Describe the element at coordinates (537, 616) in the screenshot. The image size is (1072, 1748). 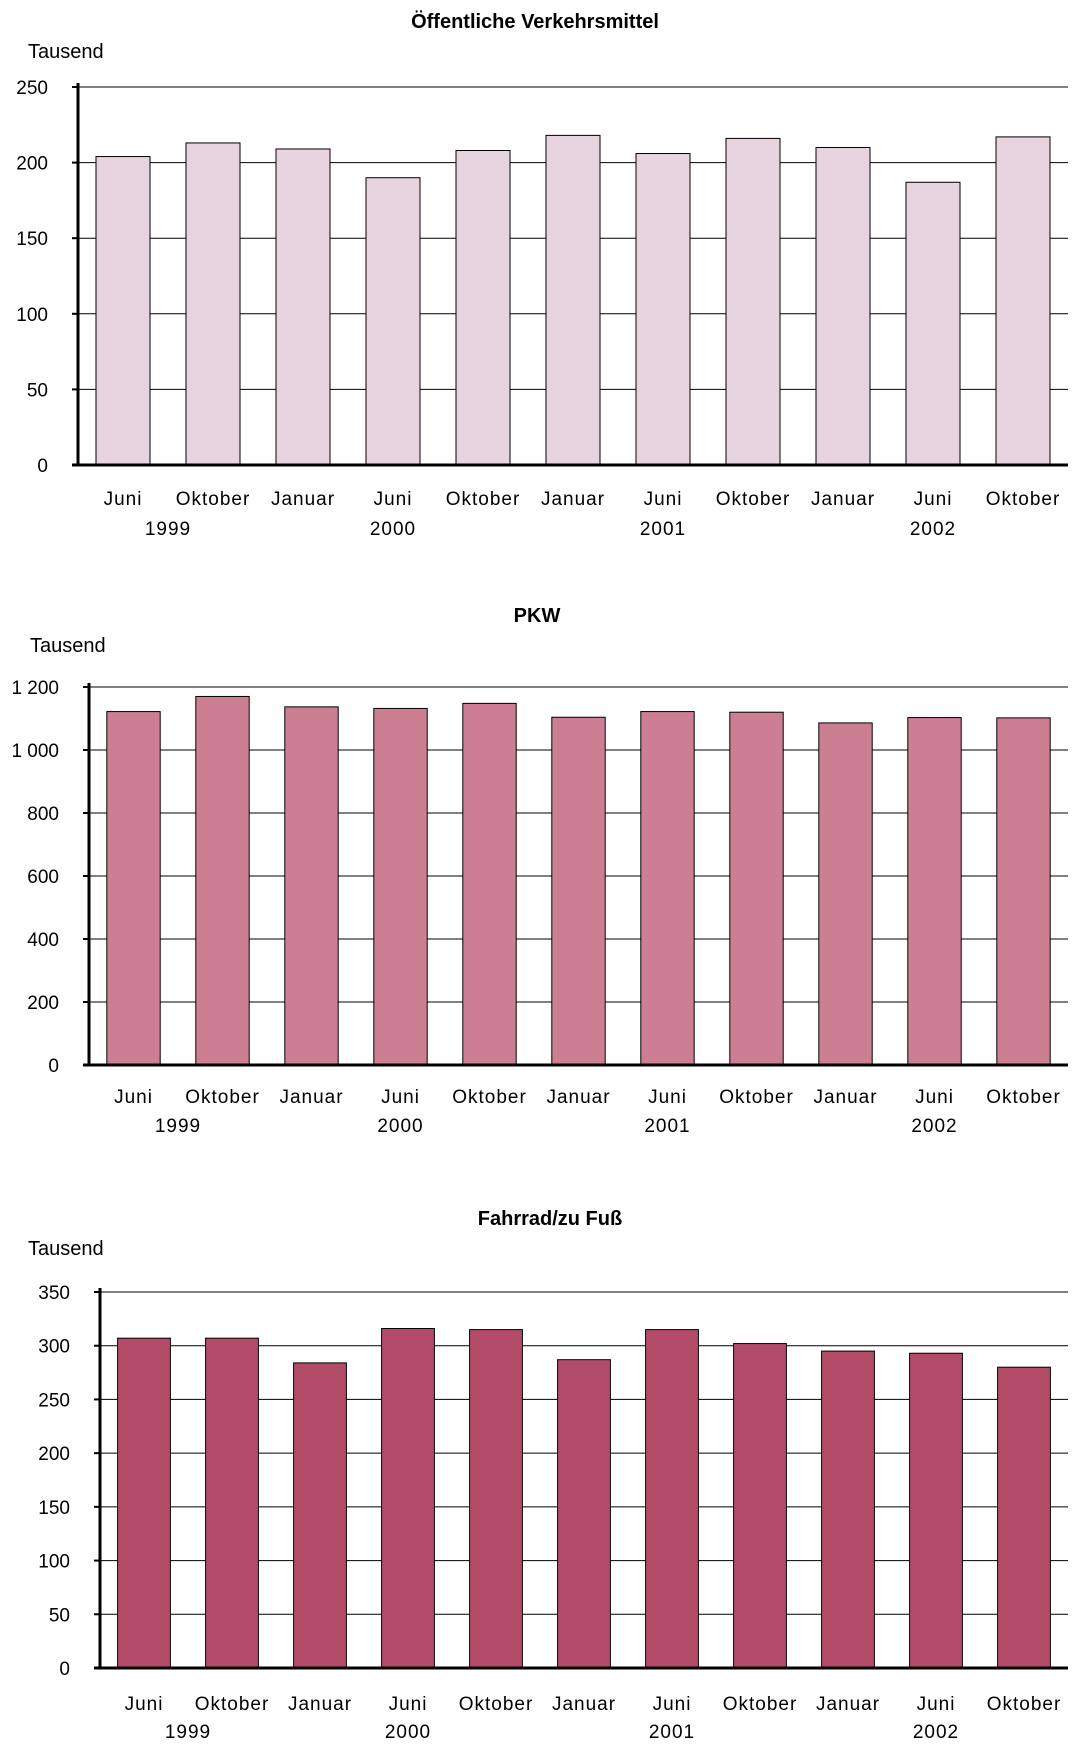
I see `chart-title: PKW` at that location.